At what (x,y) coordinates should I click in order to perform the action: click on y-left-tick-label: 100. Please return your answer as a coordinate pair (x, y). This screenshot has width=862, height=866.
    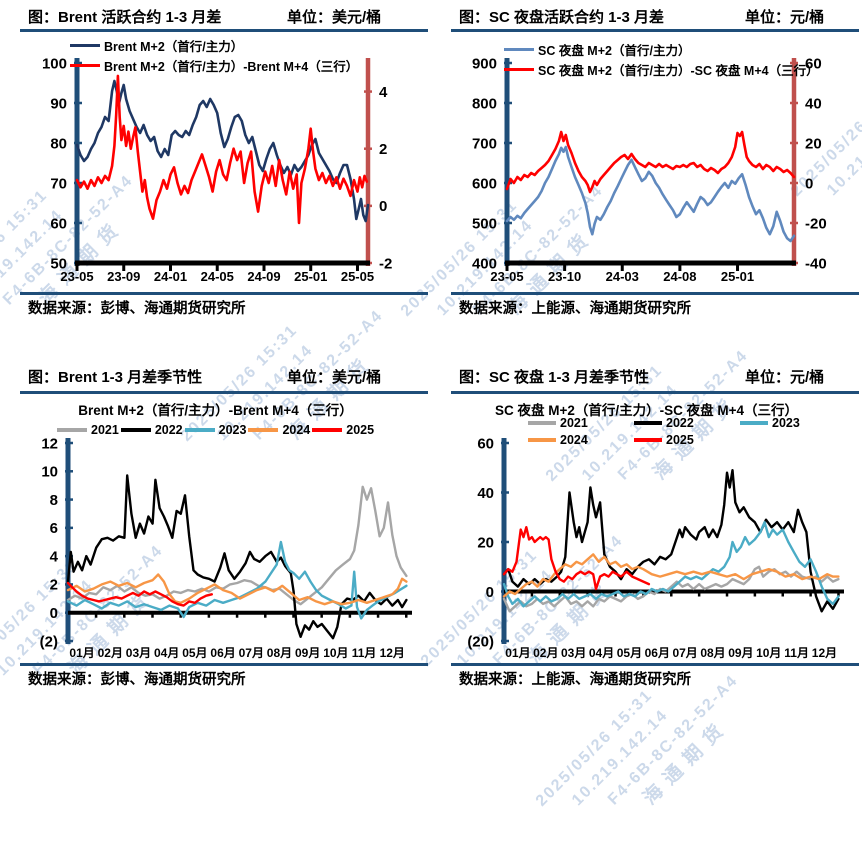
    Looking at the image, I should click on (54, 63).